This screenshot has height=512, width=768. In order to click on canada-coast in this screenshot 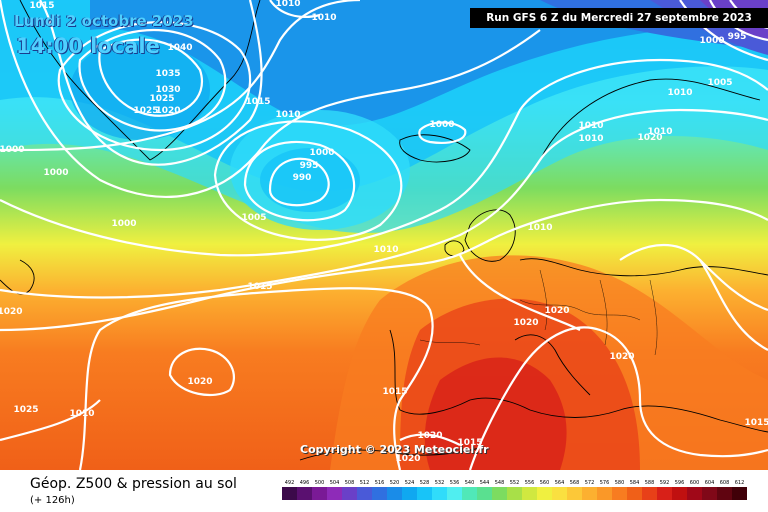, I will do `click(17, 277)`.